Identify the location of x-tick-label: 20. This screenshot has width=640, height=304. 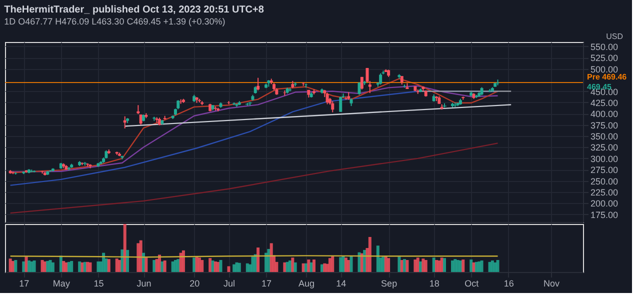
(195, 283).